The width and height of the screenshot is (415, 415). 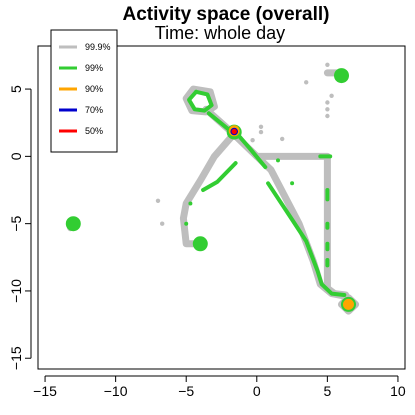 I want to click on y-tick-label: −5, so click(x=16, y=223).